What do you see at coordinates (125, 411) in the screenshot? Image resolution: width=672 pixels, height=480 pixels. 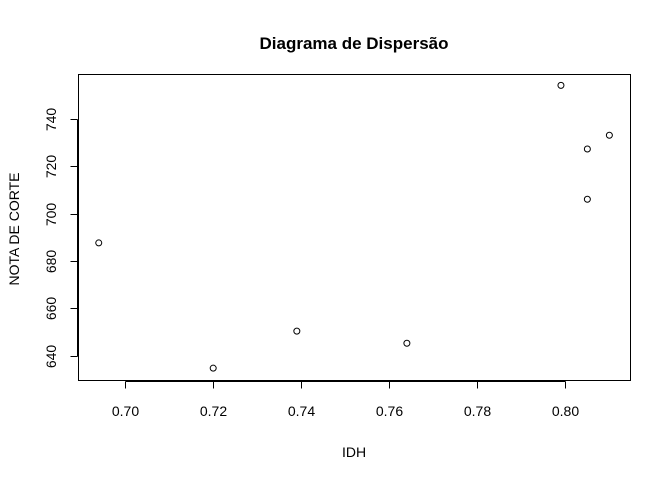 I see `x-tick-label: 0.70` at bounding box center [125, 411].